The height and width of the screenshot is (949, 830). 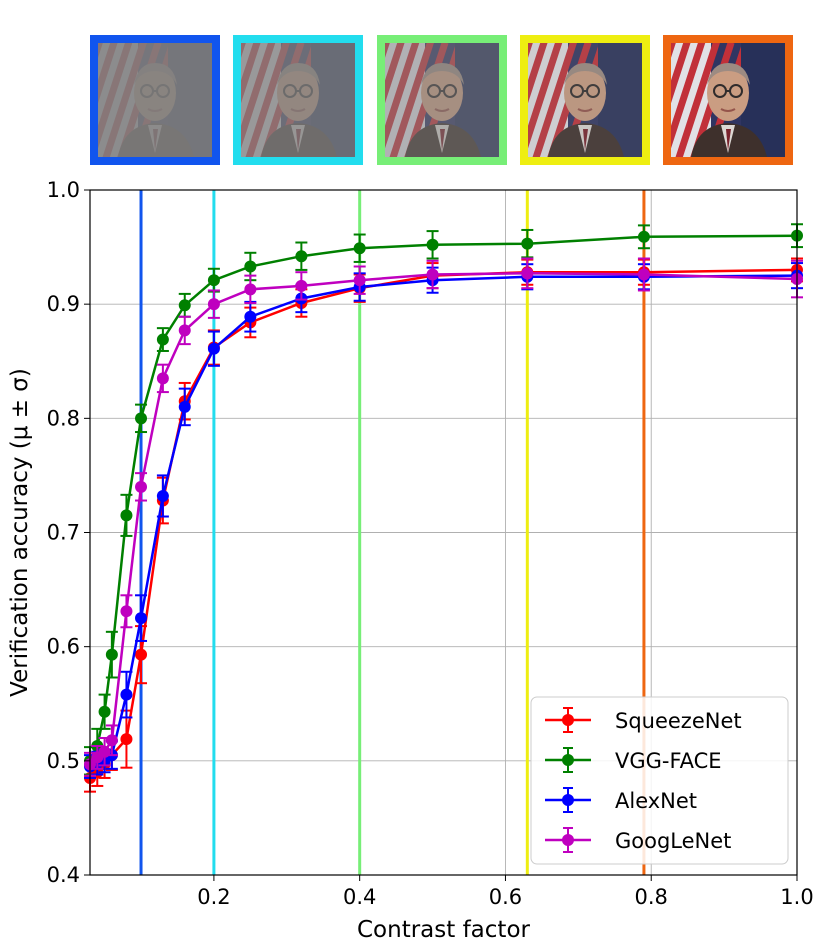 What do you see at coordinates (213, 897) in the screenshot?
I see `x-tick-label: 0.2` at bounding box center [213, 897].